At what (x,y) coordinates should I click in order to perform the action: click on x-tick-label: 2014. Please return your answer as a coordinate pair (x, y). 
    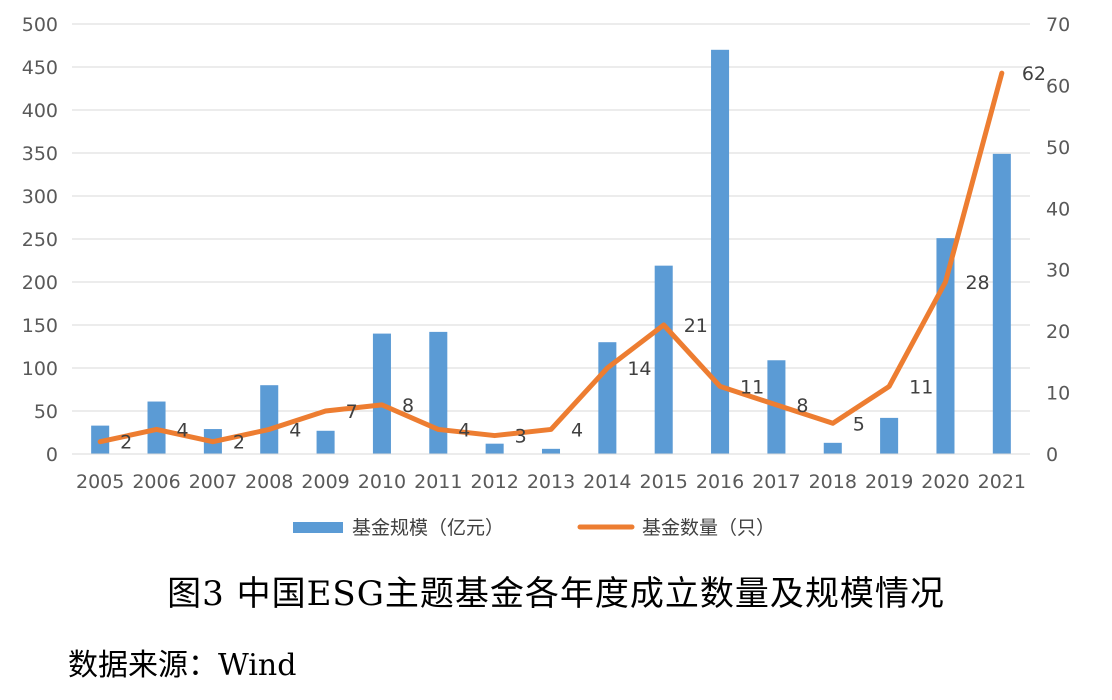
    Looking at the image, I should click on (607, 482).